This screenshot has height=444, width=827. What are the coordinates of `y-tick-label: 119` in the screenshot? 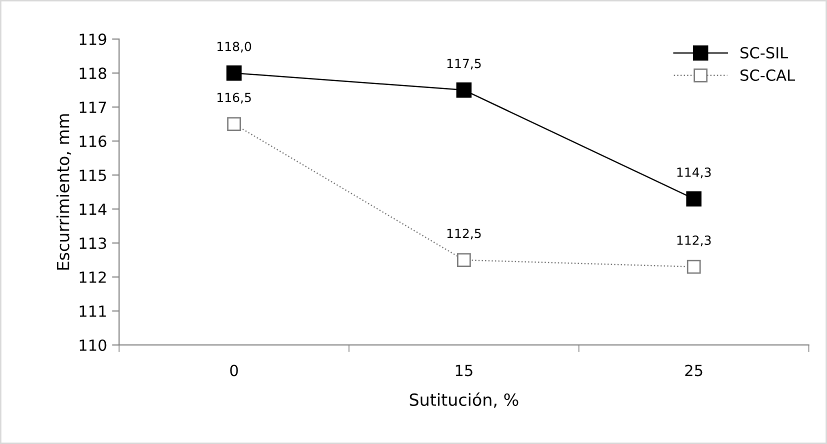 It's located at (93, 40).